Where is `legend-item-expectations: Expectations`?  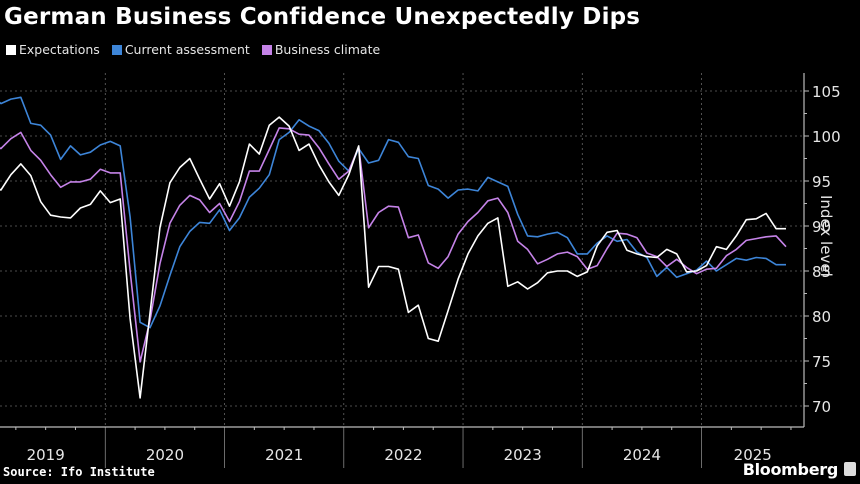
legend-item-expectations: Expectations is located at coordinates (53, 49).